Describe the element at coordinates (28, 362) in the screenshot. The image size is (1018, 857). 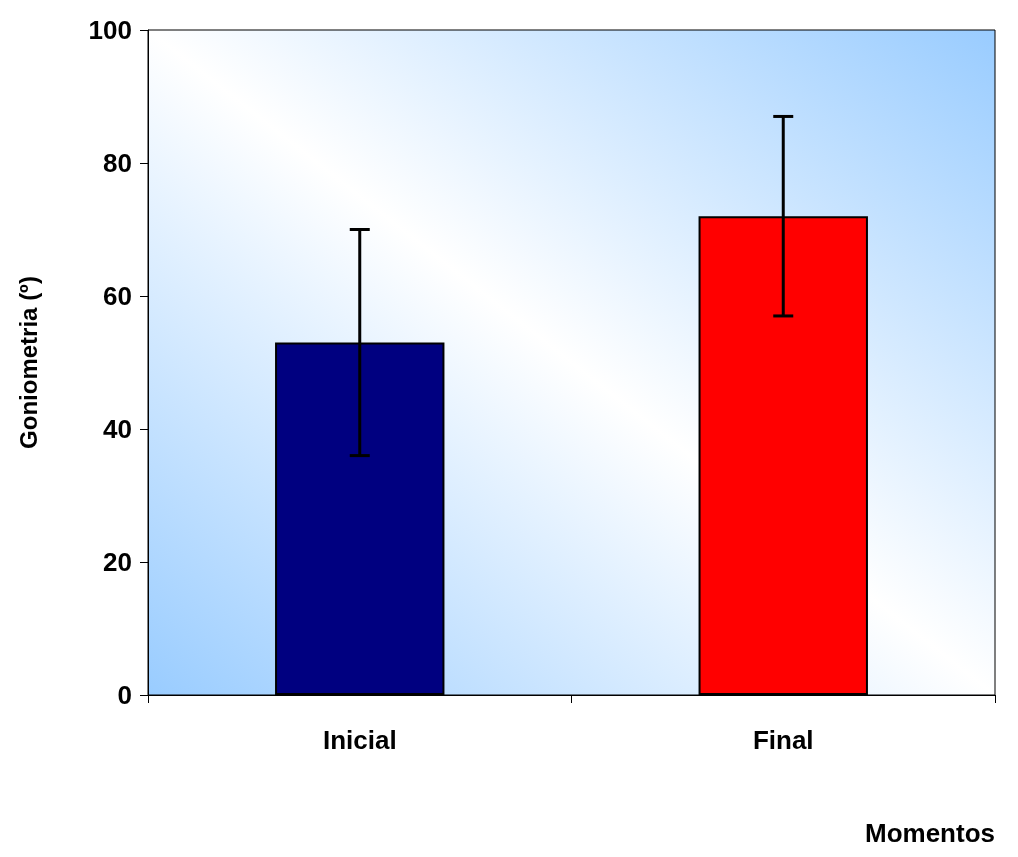
I see `y-axis-title: Goniometria (º)` at that location.